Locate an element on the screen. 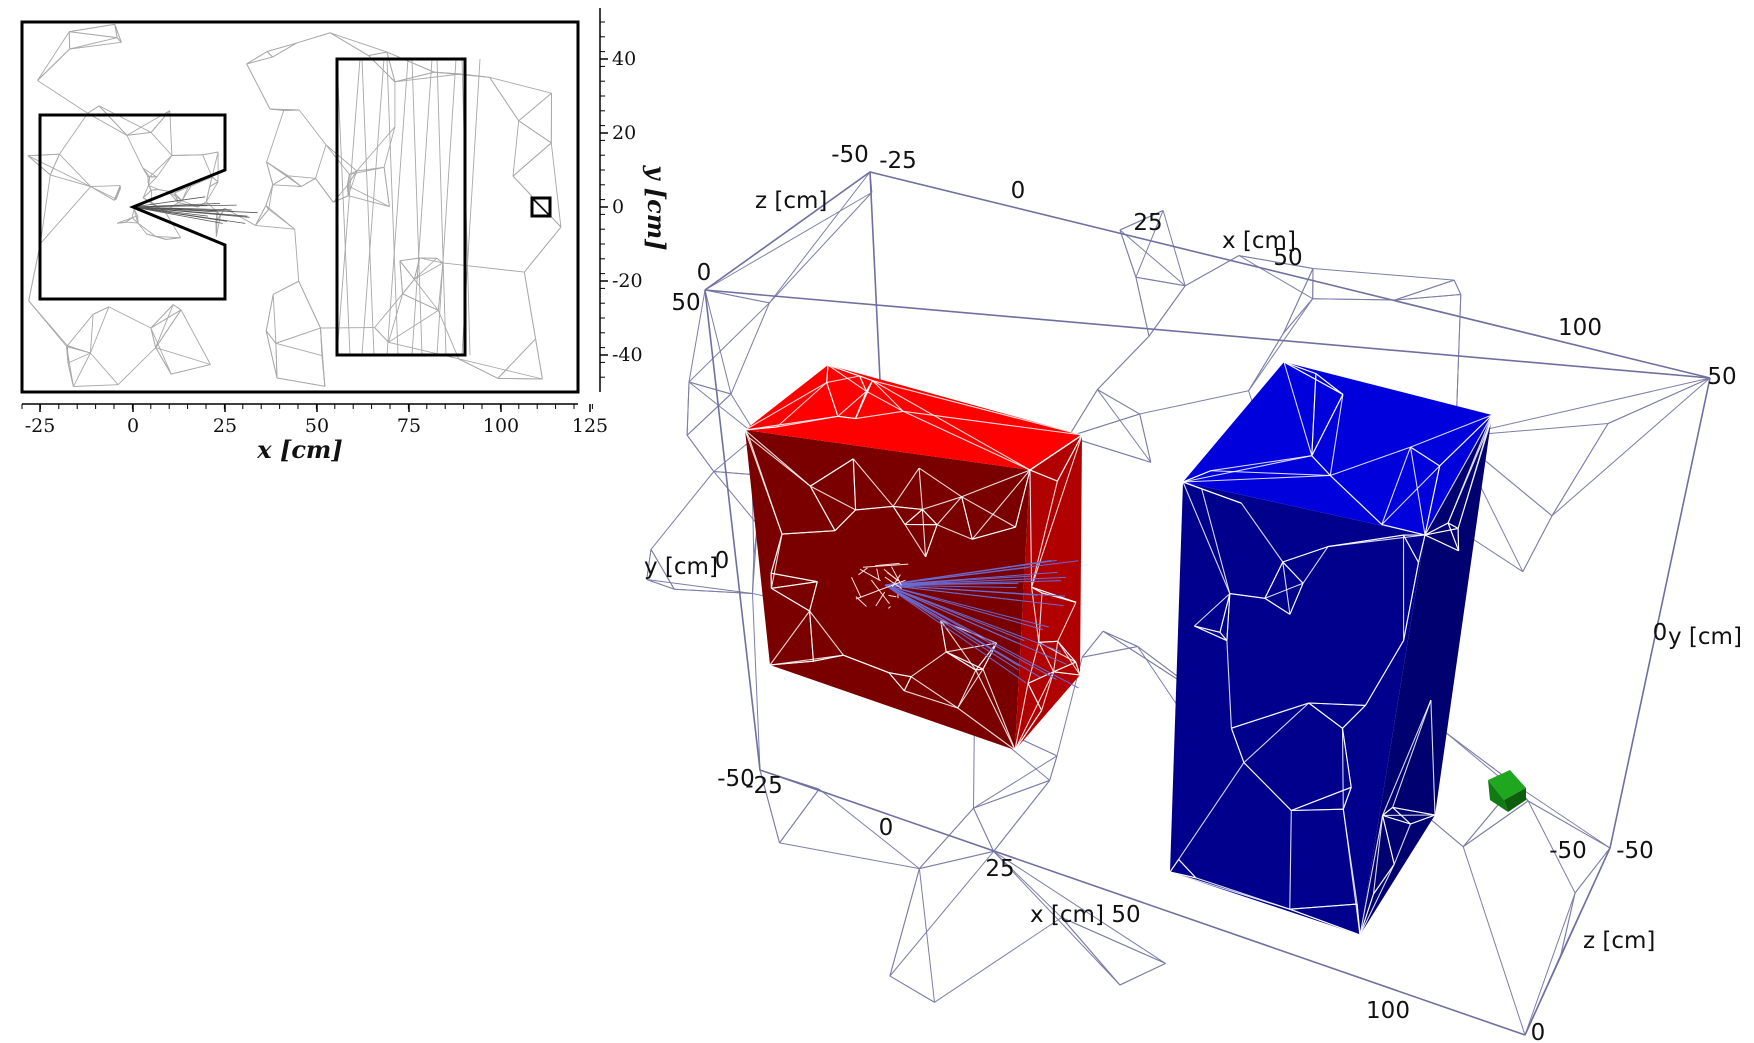  tall-block-outline is located at coordinates (401, 207).